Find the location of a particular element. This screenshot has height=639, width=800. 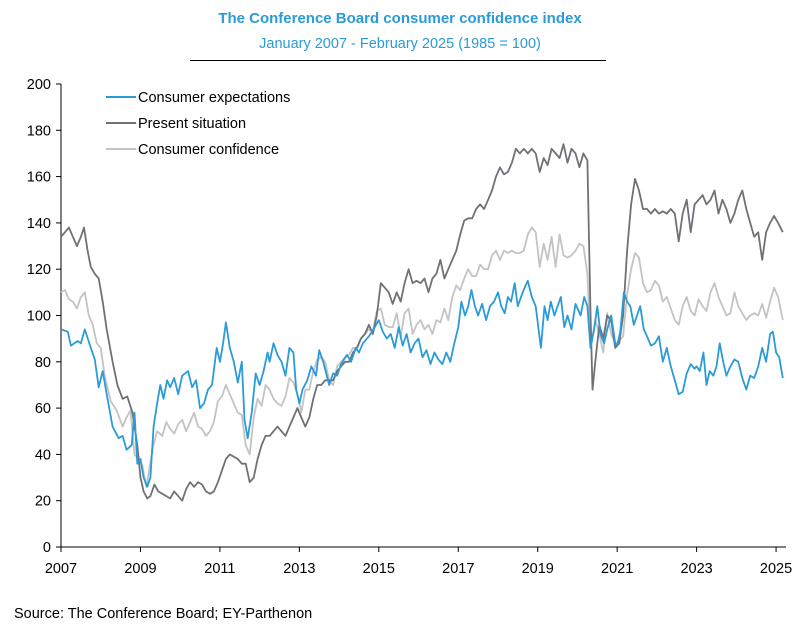

title-underline is located at coordinates (398, 60).